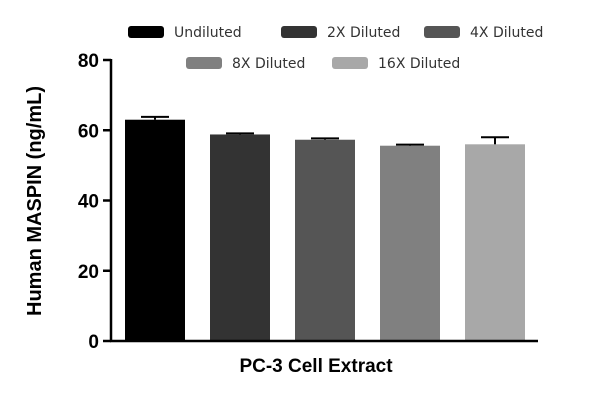 The width and height of the screenshot is (600, 400). I want to click on y-tick-label: 0, so click(93, 342).